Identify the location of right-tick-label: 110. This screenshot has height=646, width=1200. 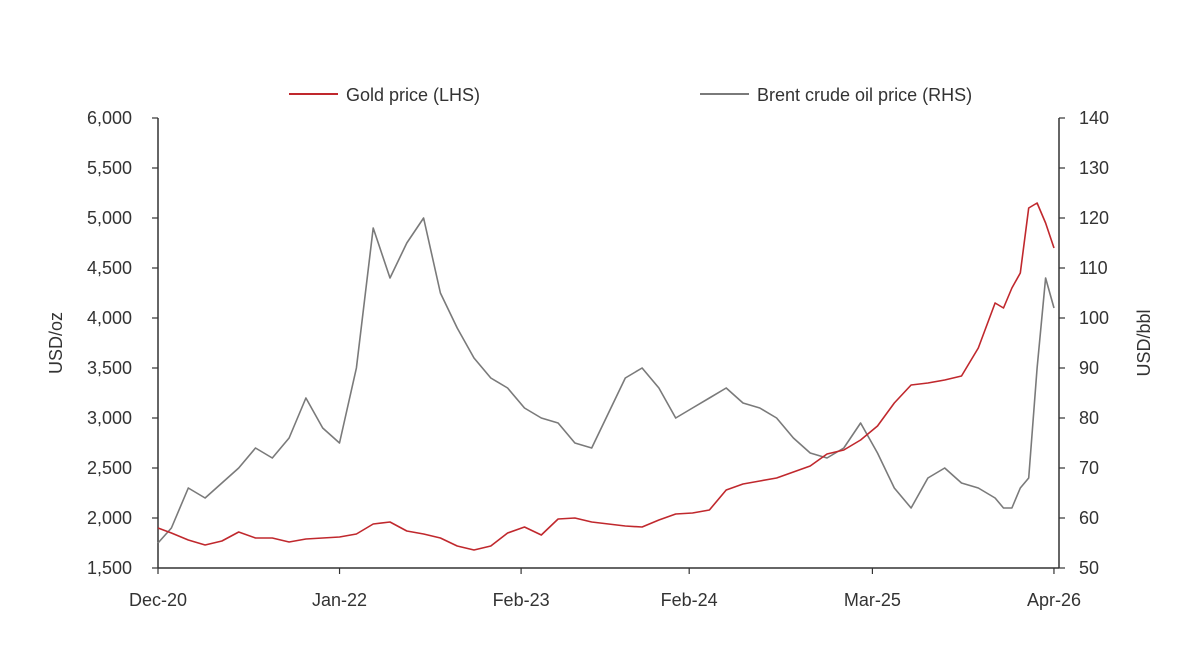
(1093, 268).